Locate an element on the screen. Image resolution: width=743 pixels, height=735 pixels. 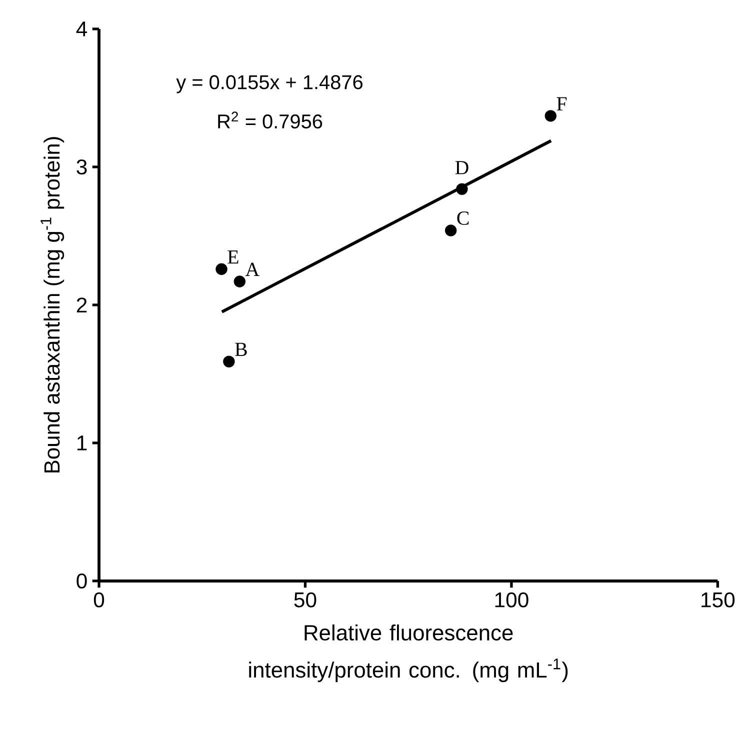
annotation: B is located at coordinates (241, 349).